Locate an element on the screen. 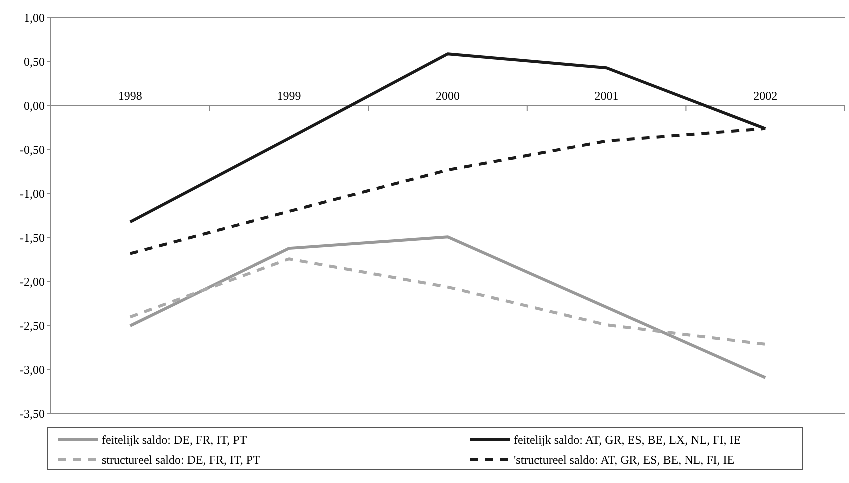 This screenshot has height=483, width=849. y-tick-label: -1,00 is located at coordinates (32, 194).